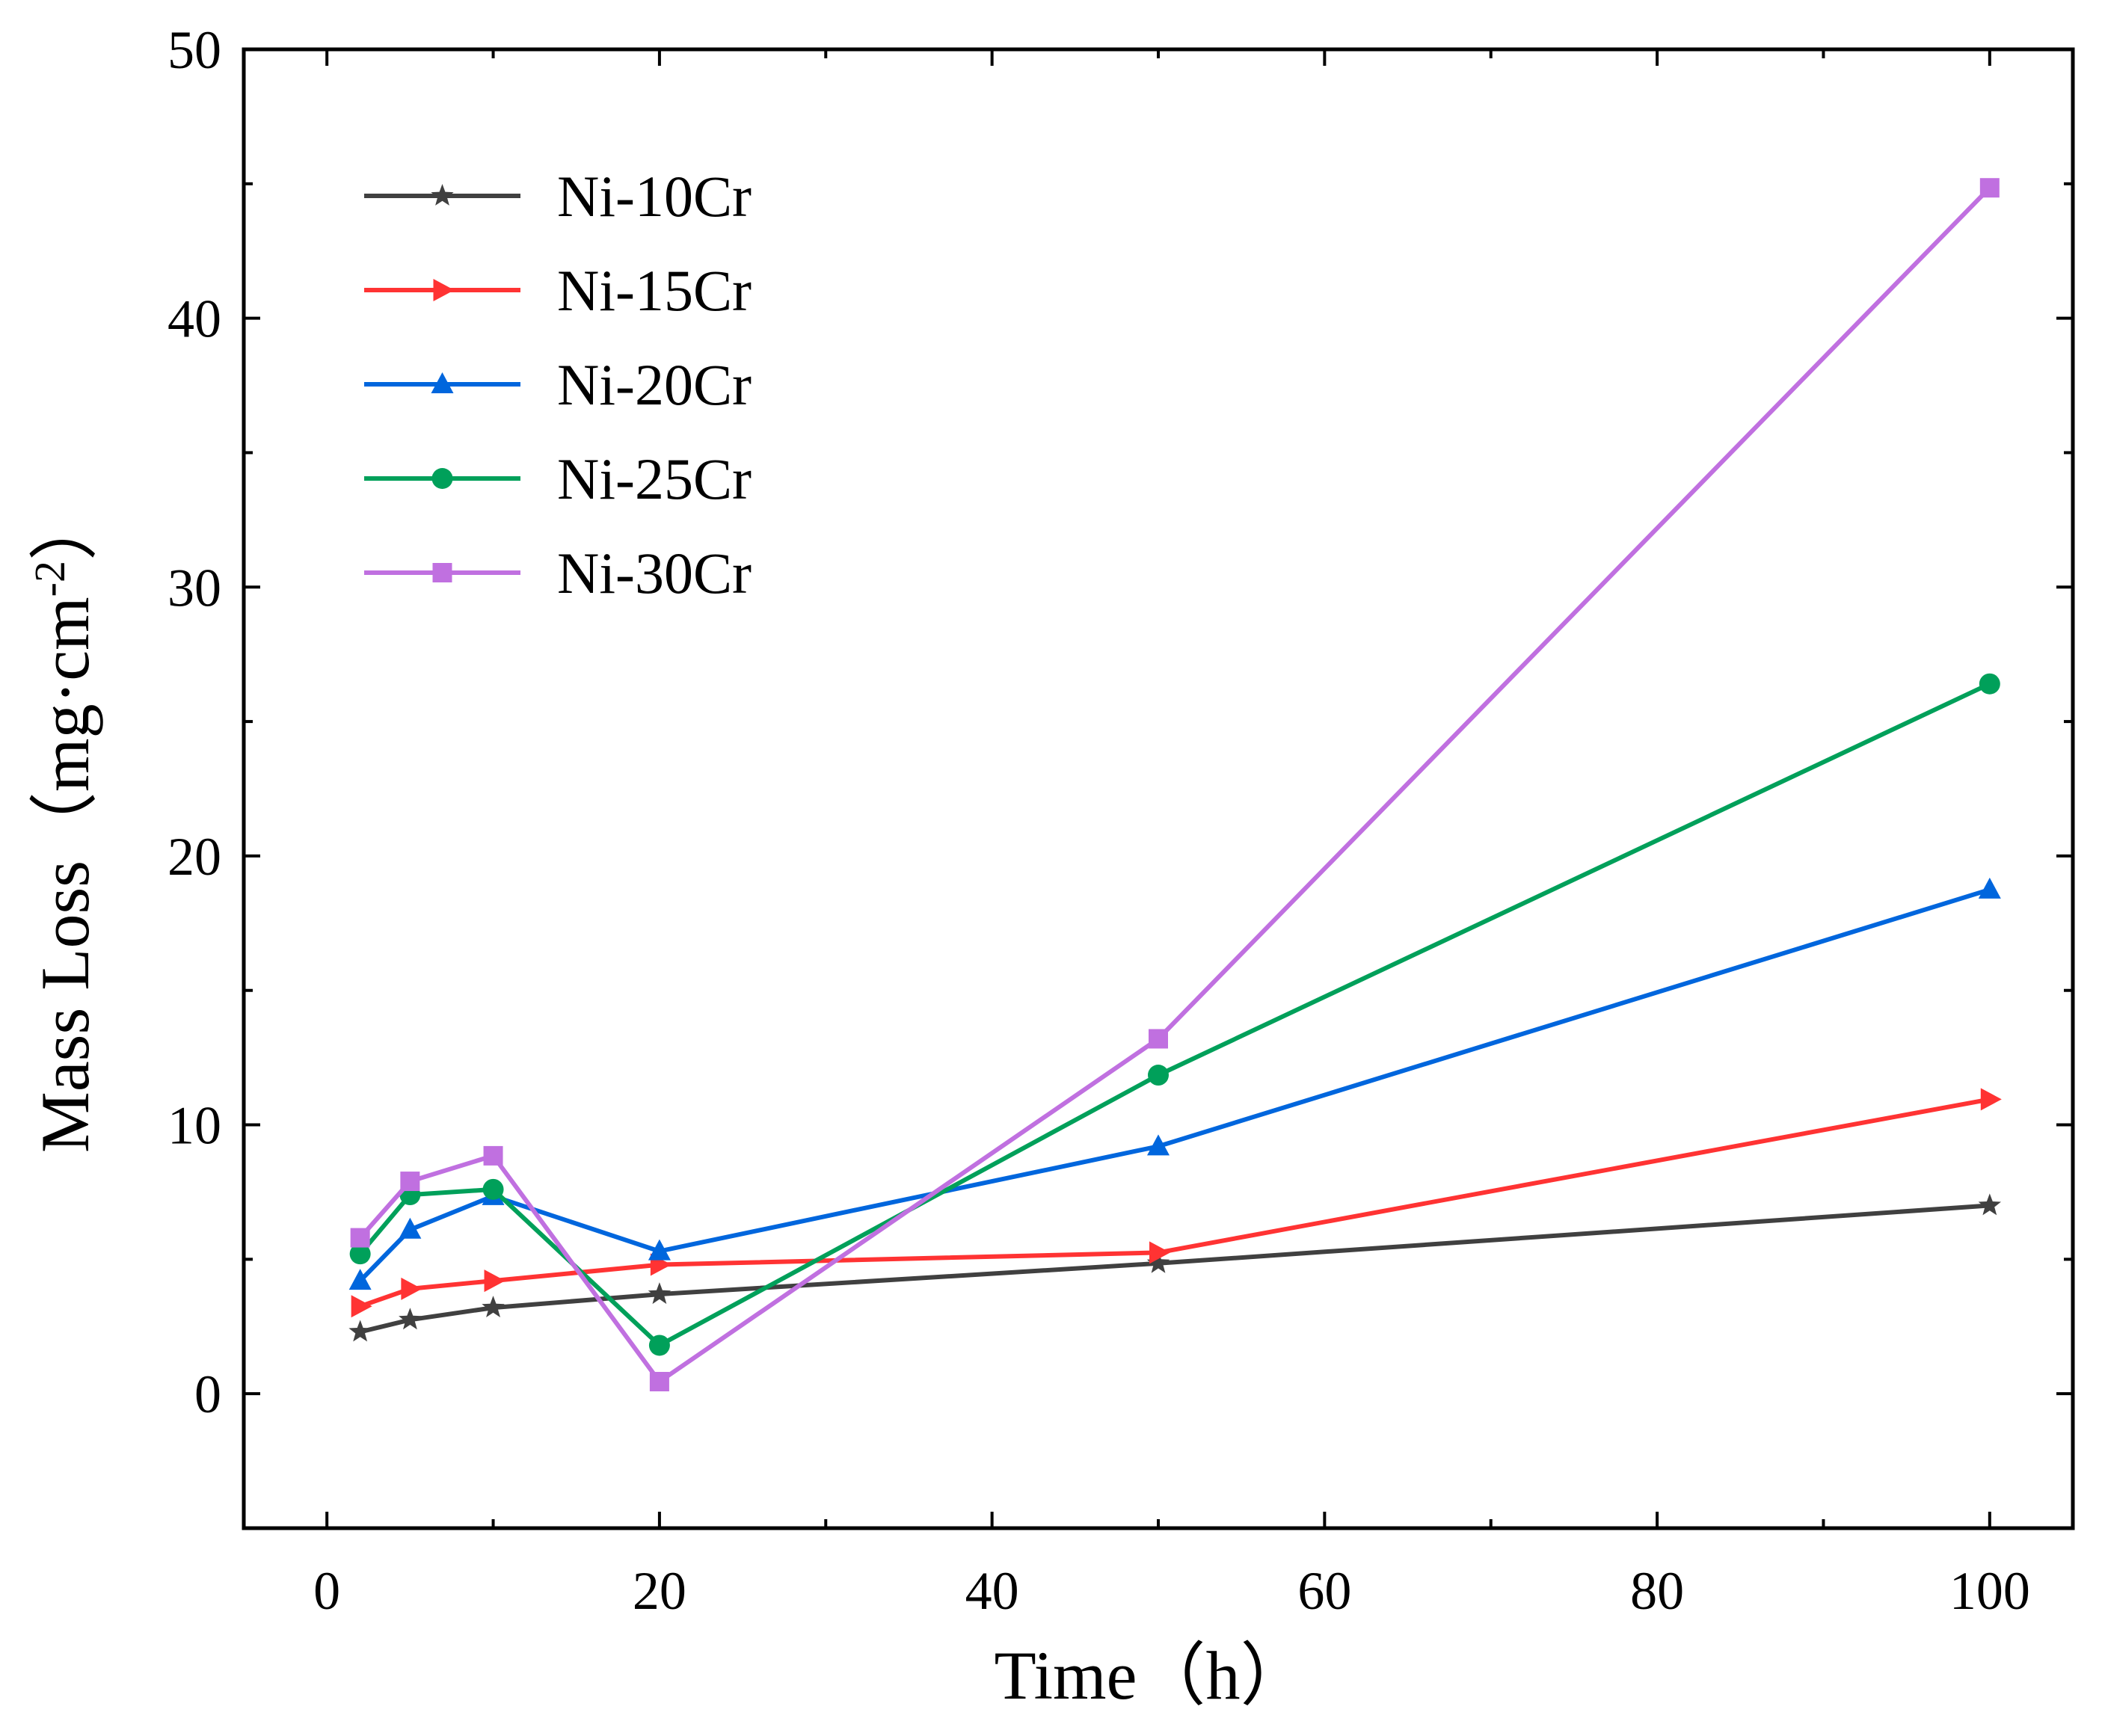  I want to click on legend-marker-ni-25cr, so click(442, 478).